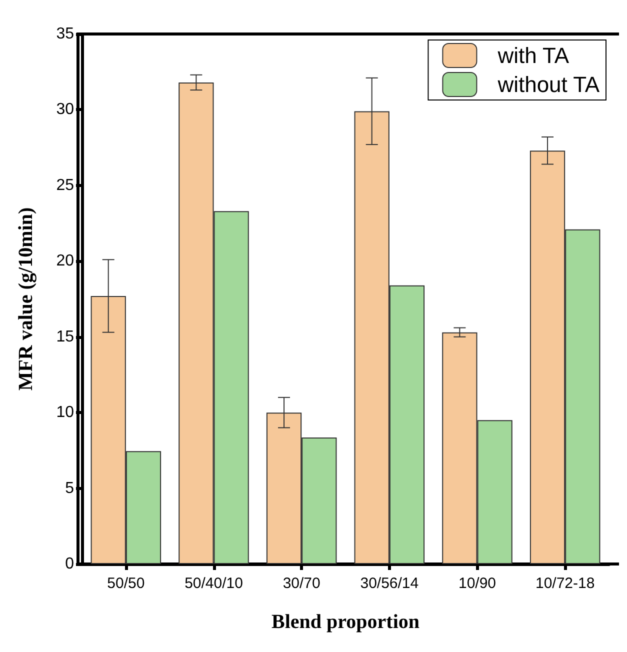  Describe the element at coordinates (69, 488) in the screenshot. I see `y-tick-label: 5` at that location.